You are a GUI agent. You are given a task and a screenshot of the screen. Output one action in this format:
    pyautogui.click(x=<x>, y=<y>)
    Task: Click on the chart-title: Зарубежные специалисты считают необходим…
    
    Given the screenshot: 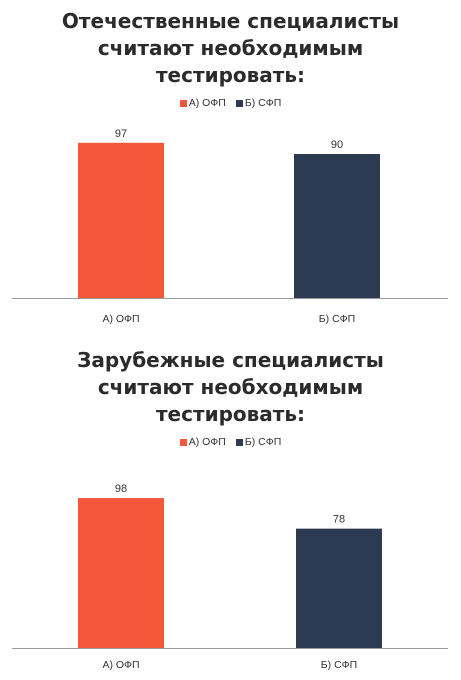 What is the action you would take?
    pyautogui.click(x=230, y=387)
    